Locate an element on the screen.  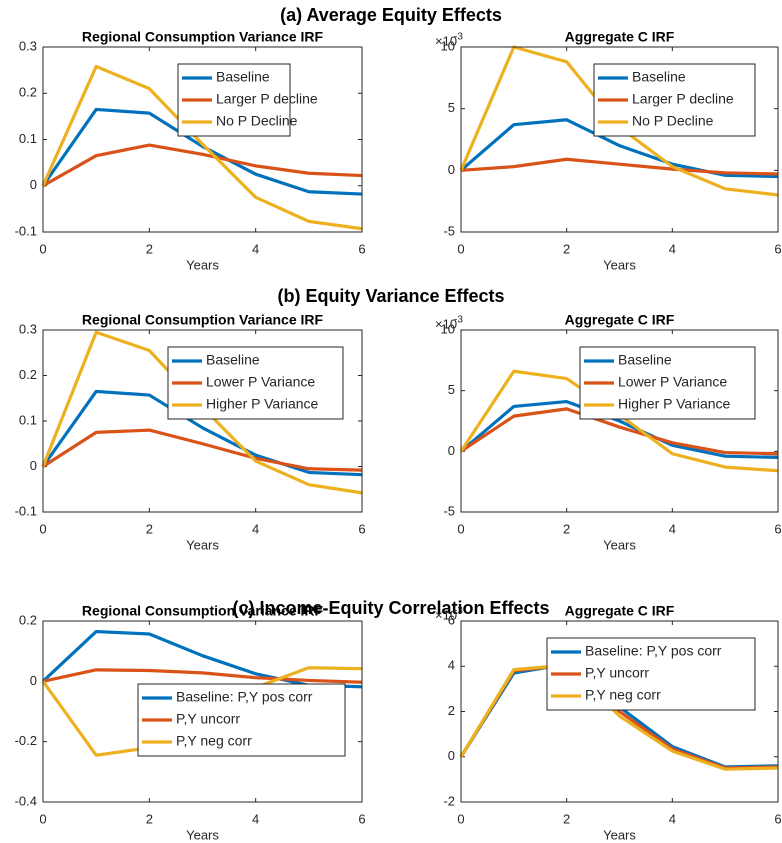
section-title: (b) Equity Variance Effects is located at coordinates (390, 296).